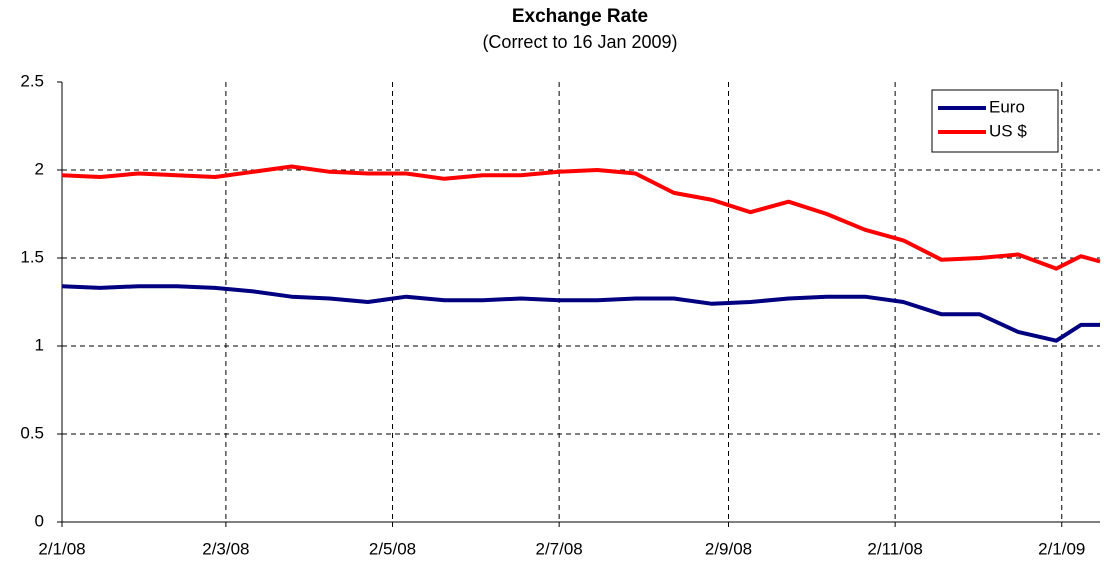 Image resolution: width=1104 pixels, height=570 pixels. I want to click on chart-title: Exchange Rate, so click(580, 16).